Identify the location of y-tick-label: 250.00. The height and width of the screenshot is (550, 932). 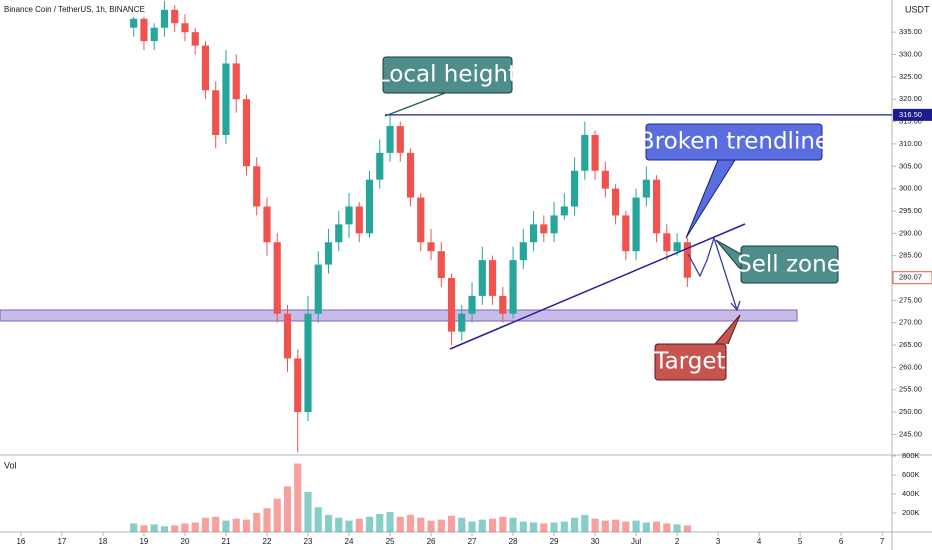
(910, 411).